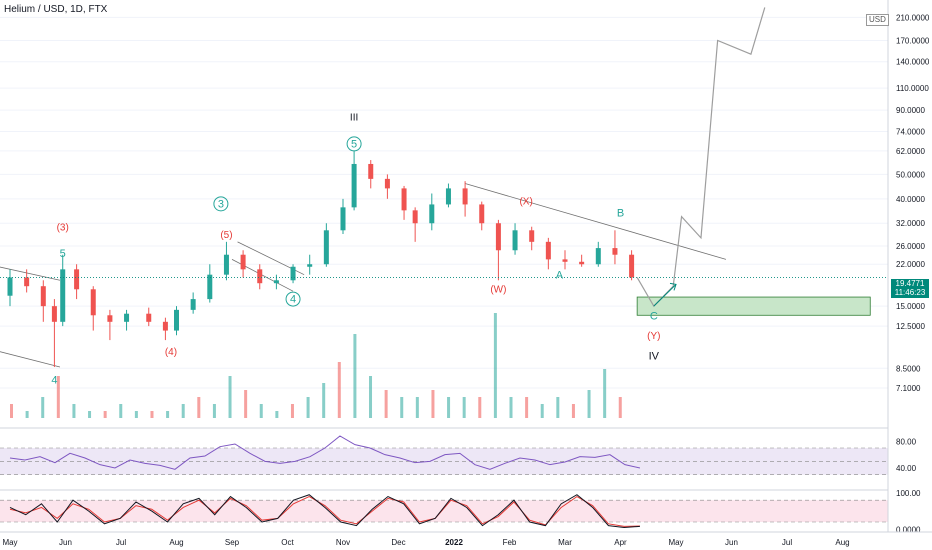  Describe the element at coordinates (226, 235) in the screenshot. I see `wave-label: (5)` at that location.